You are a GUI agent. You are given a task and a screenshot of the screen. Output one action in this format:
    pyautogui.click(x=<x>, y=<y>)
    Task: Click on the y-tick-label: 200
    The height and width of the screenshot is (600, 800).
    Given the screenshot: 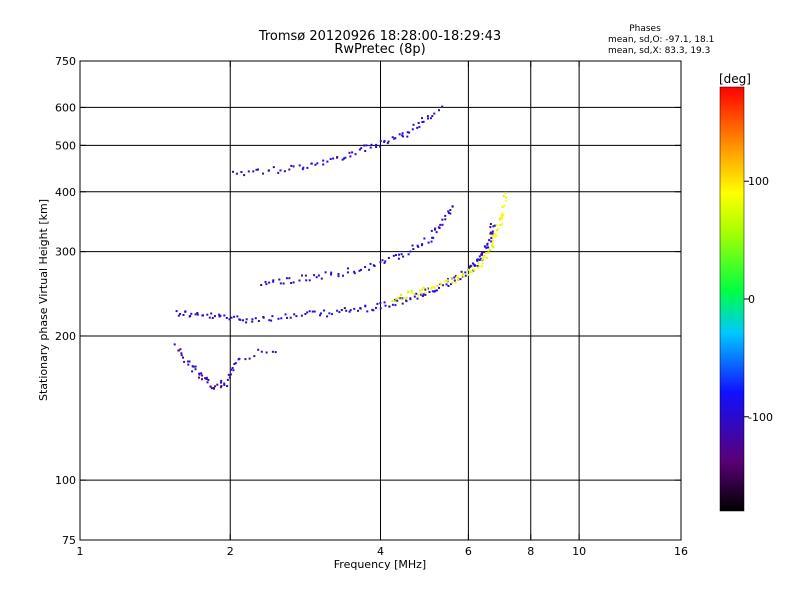 What is the action you would take?
    pyautogui.click(x=65, y=336)
    